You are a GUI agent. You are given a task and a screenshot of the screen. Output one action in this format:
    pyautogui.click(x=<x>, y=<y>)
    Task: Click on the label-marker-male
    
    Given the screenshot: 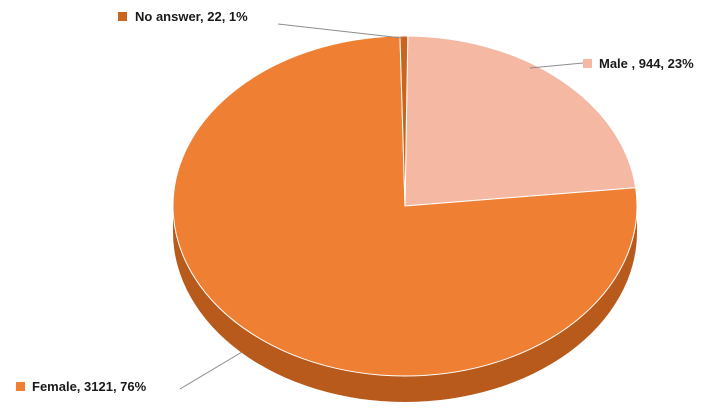 What is the action you would take?
    pyautogui.click(x=587, y=63)
    